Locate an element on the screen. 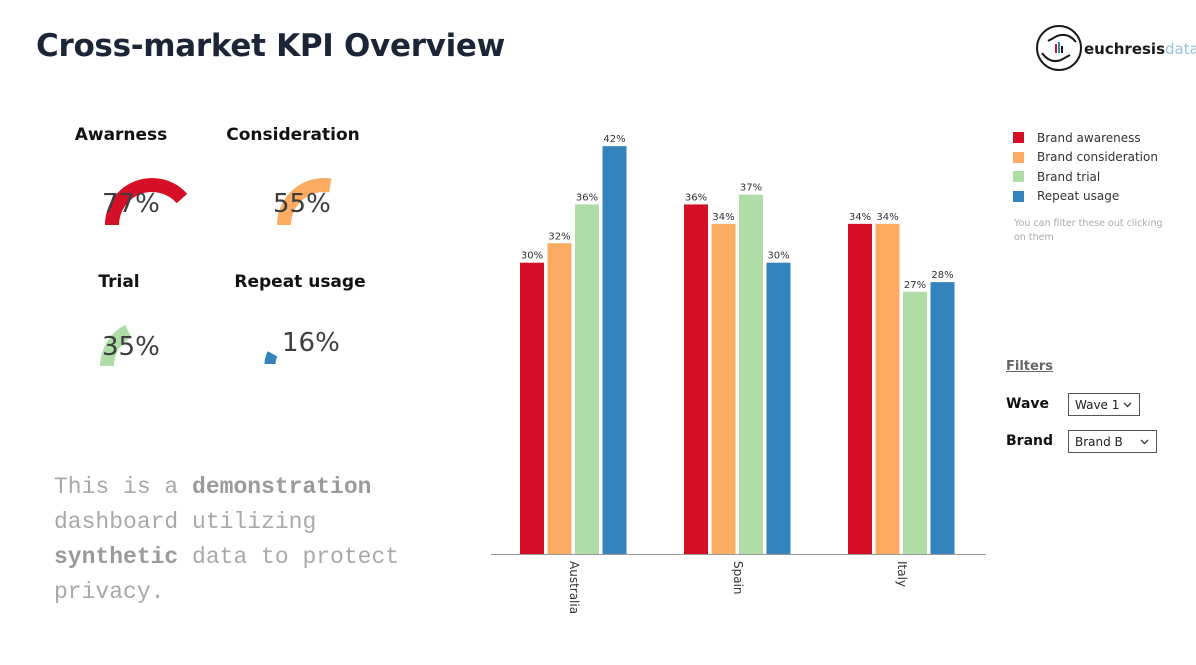 The width and height of the screenshot is (1196, 665). legend-item-brand-consideration: Brand consideration is located at coordinates (1085, 158).